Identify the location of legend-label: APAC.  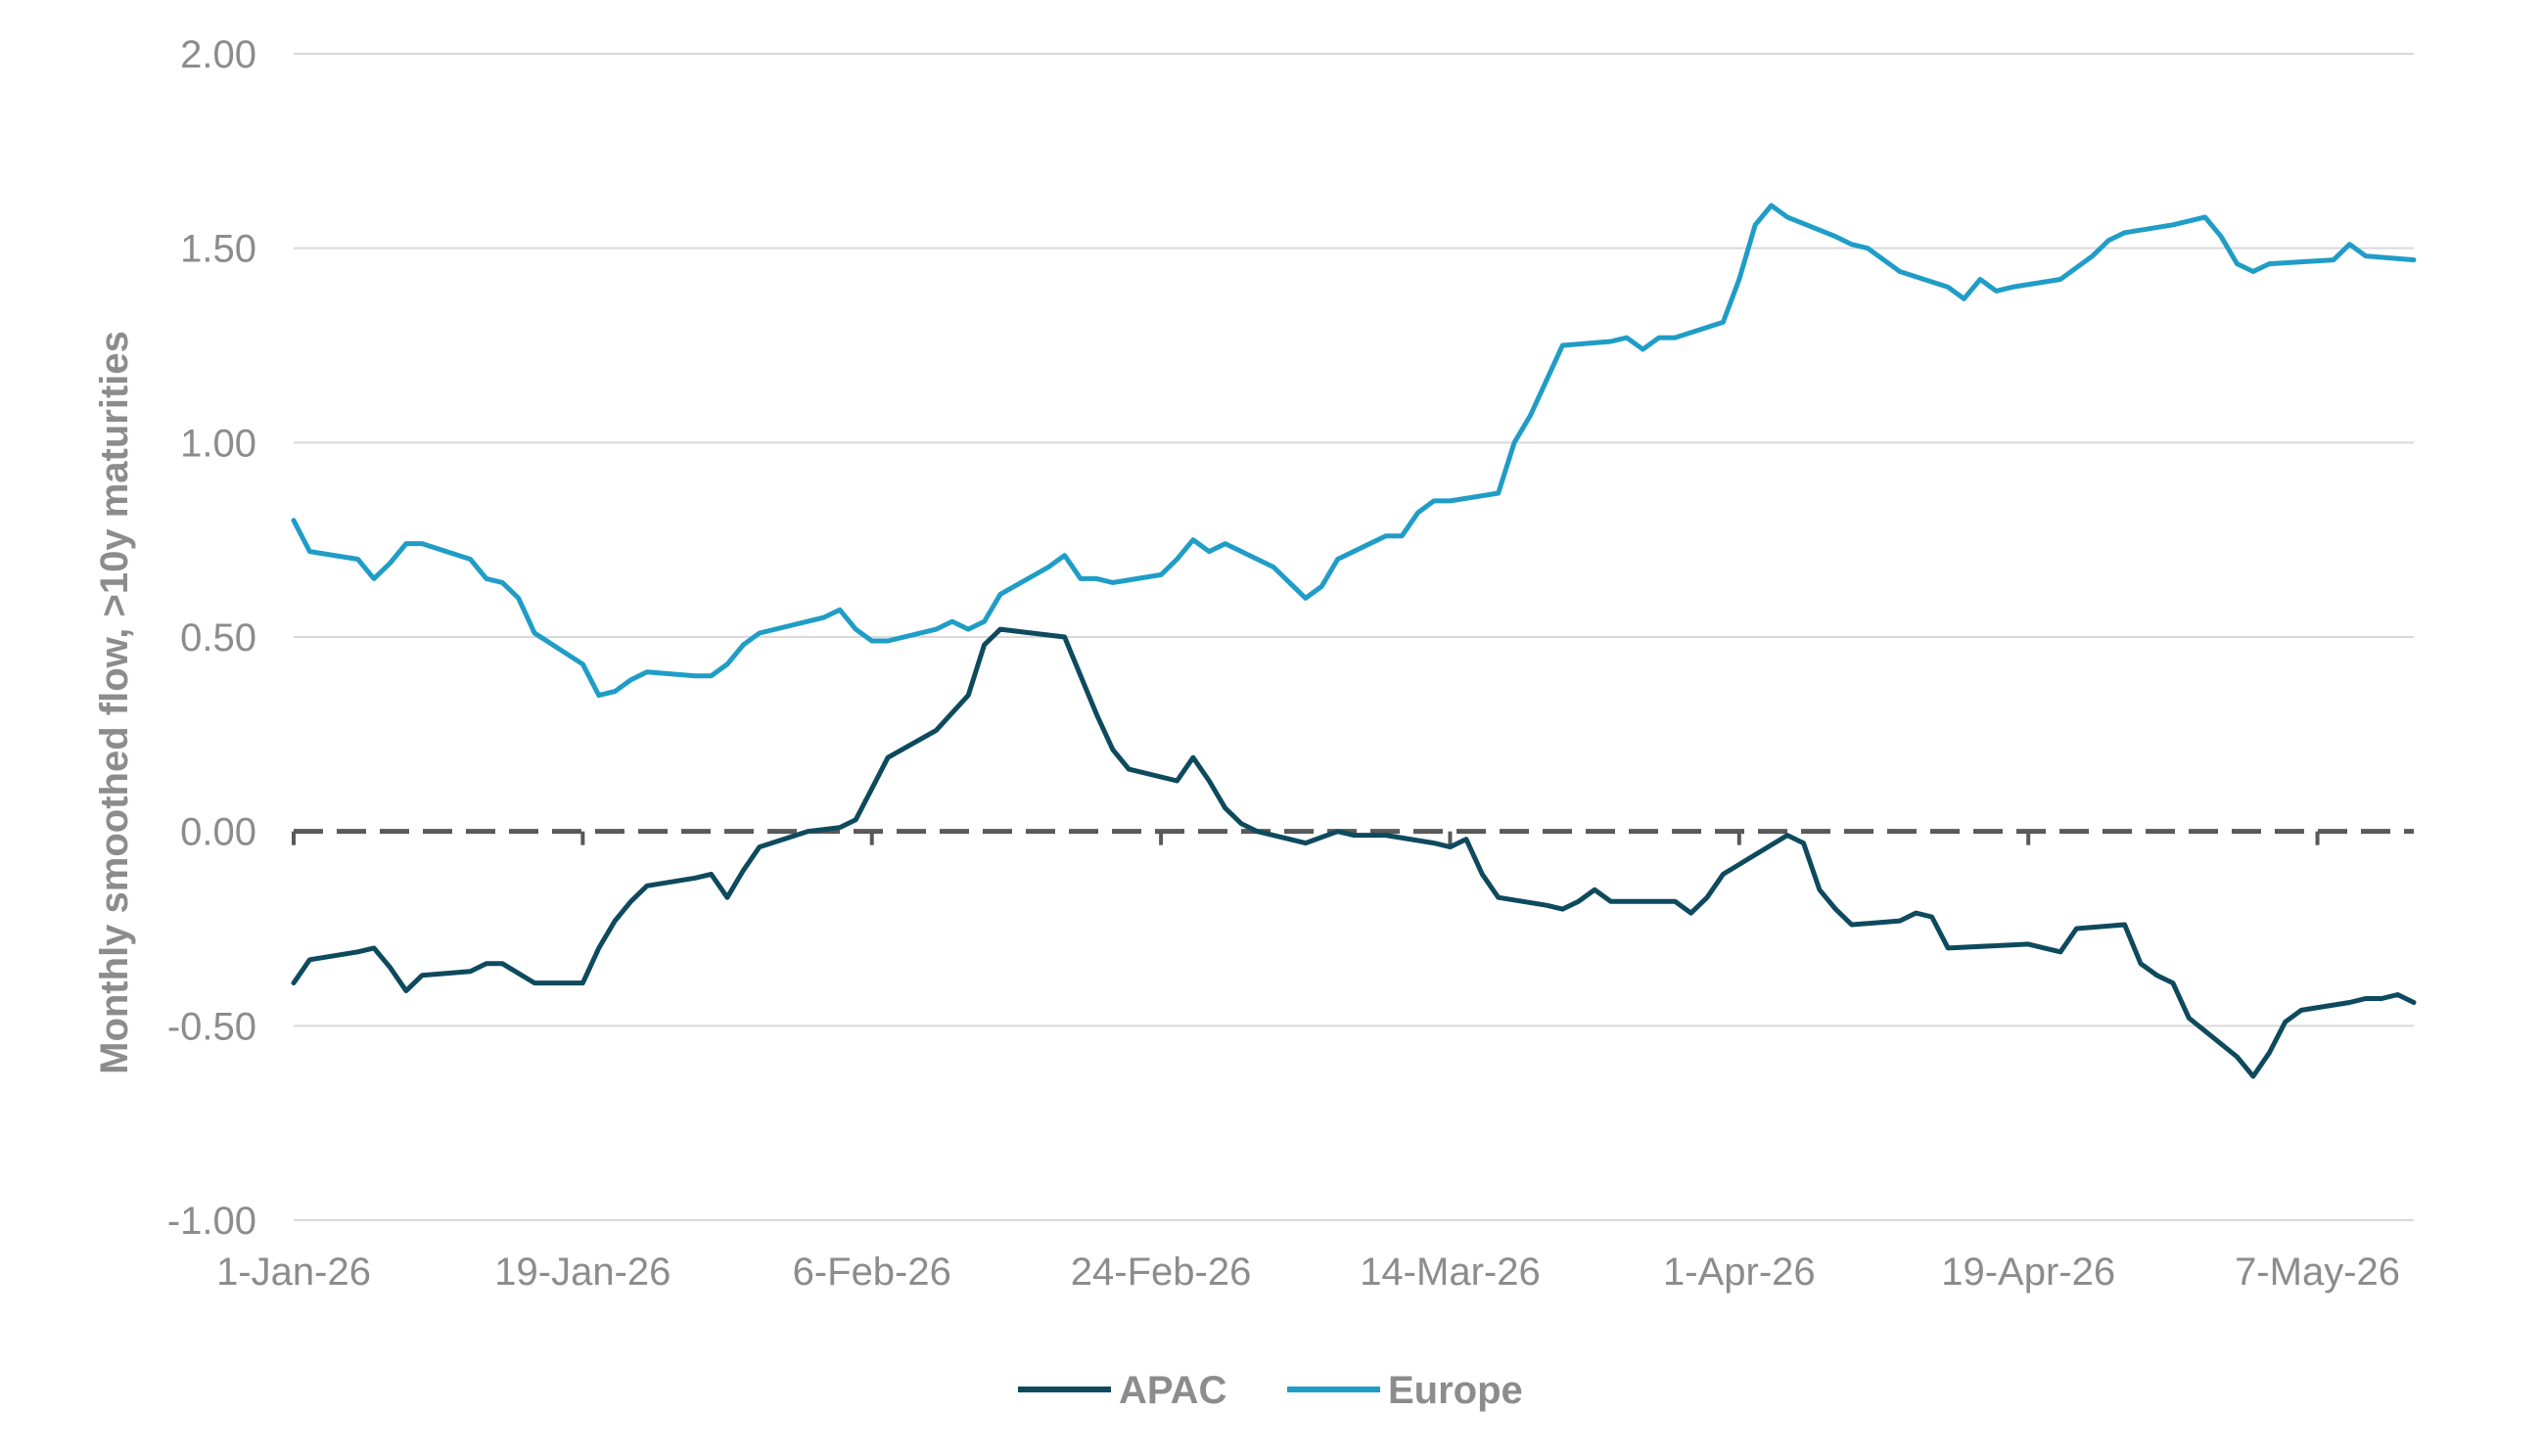
(1172, 1390).